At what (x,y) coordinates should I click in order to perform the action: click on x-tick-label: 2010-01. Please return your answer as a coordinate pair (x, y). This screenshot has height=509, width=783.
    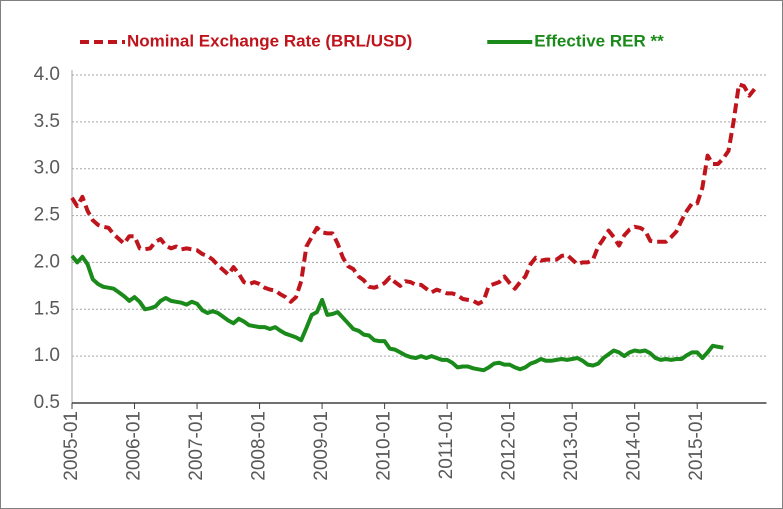
    Looking at the image, I should click on (384, 446).